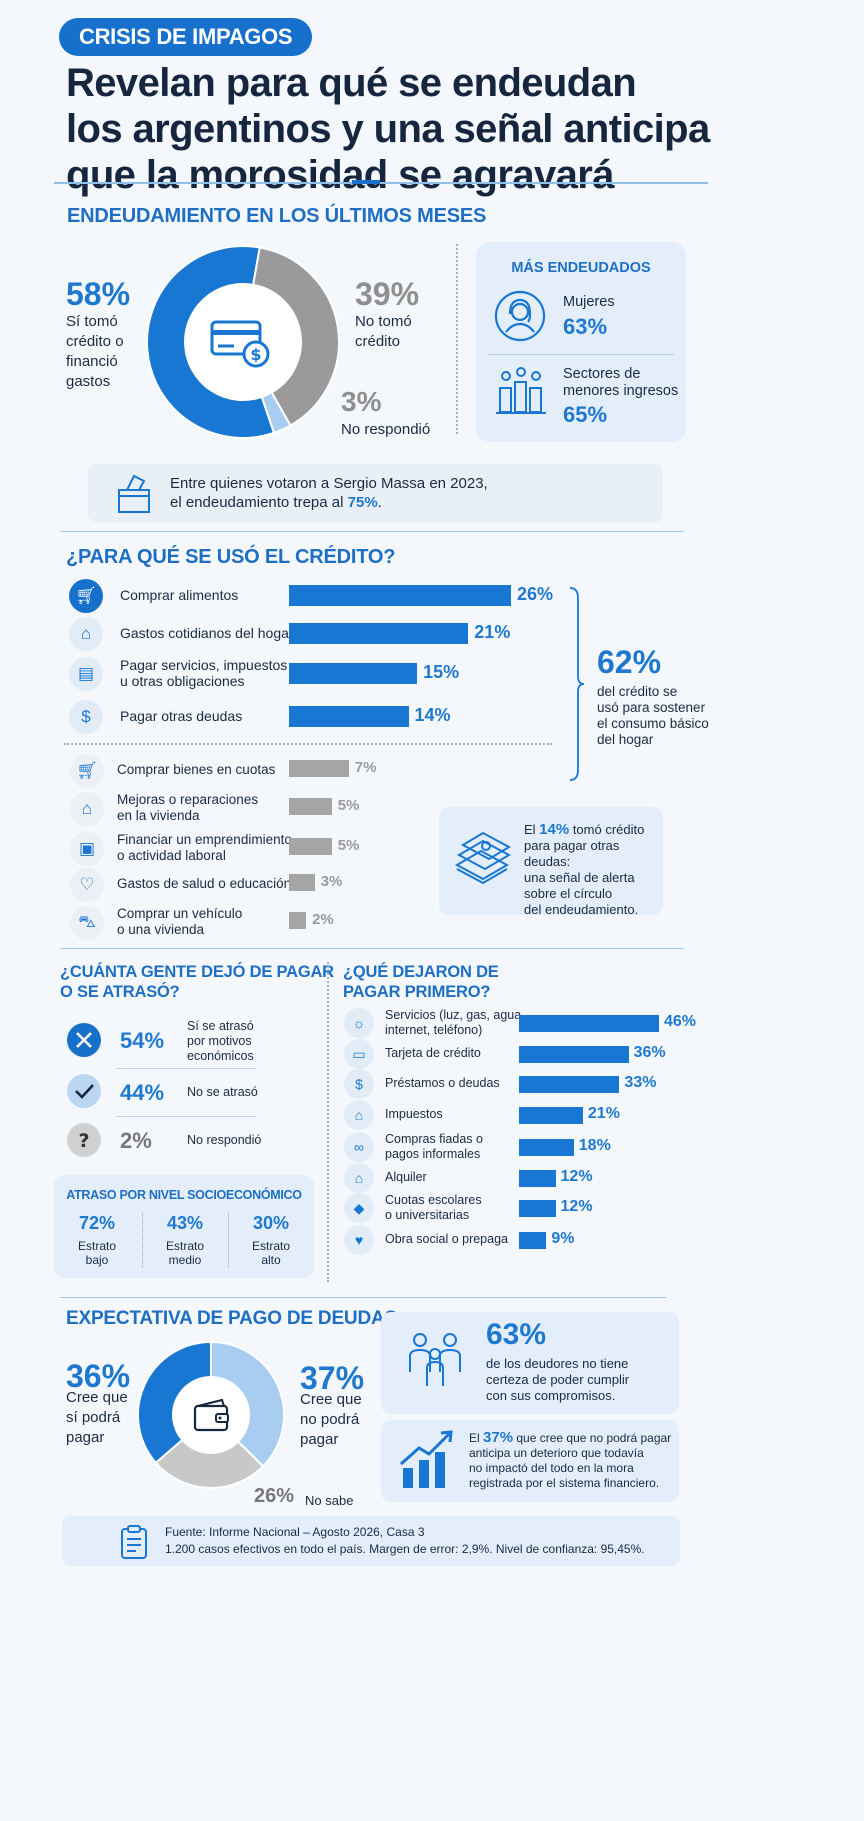 This screenshot has width=864, height=1821. Describe the element at coordinates (323, 919) in the screenshot. I see `bar-value: 2%` at that location.